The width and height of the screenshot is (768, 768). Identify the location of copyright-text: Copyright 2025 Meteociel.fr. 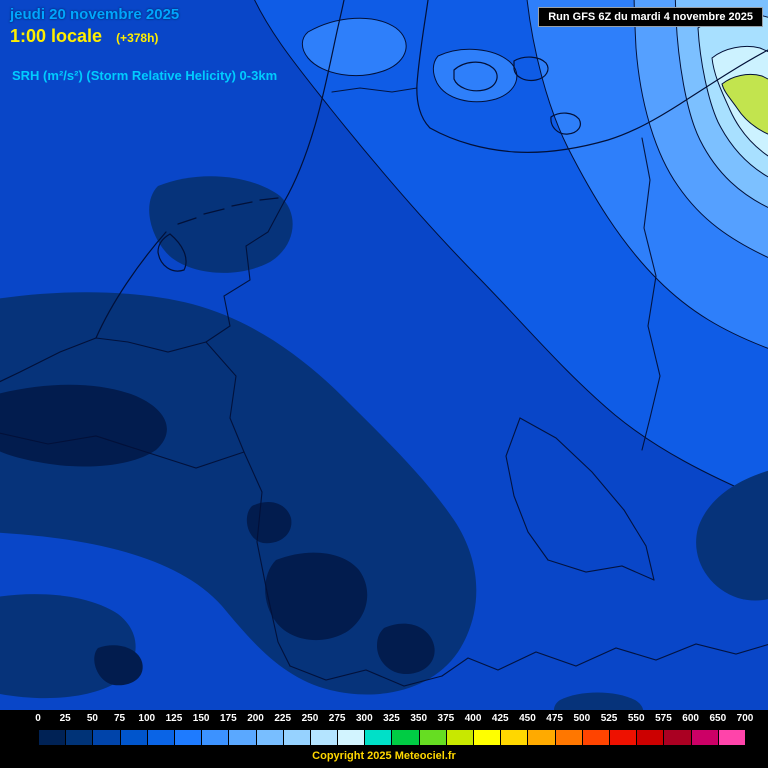
(384, 756).